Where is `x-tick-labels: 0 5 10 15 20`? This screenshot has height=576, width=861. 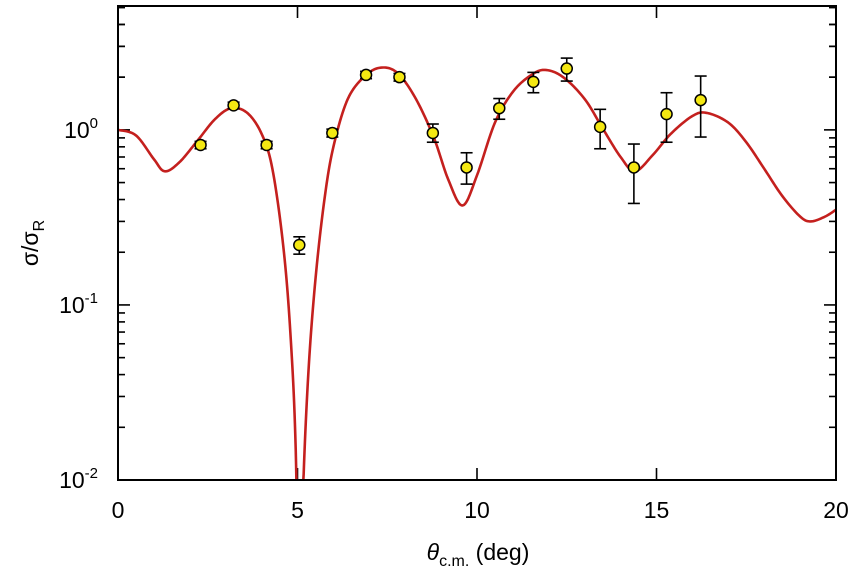
x-tick-labels: 0 5 10 15 20 is located at coordinates (480, 510).